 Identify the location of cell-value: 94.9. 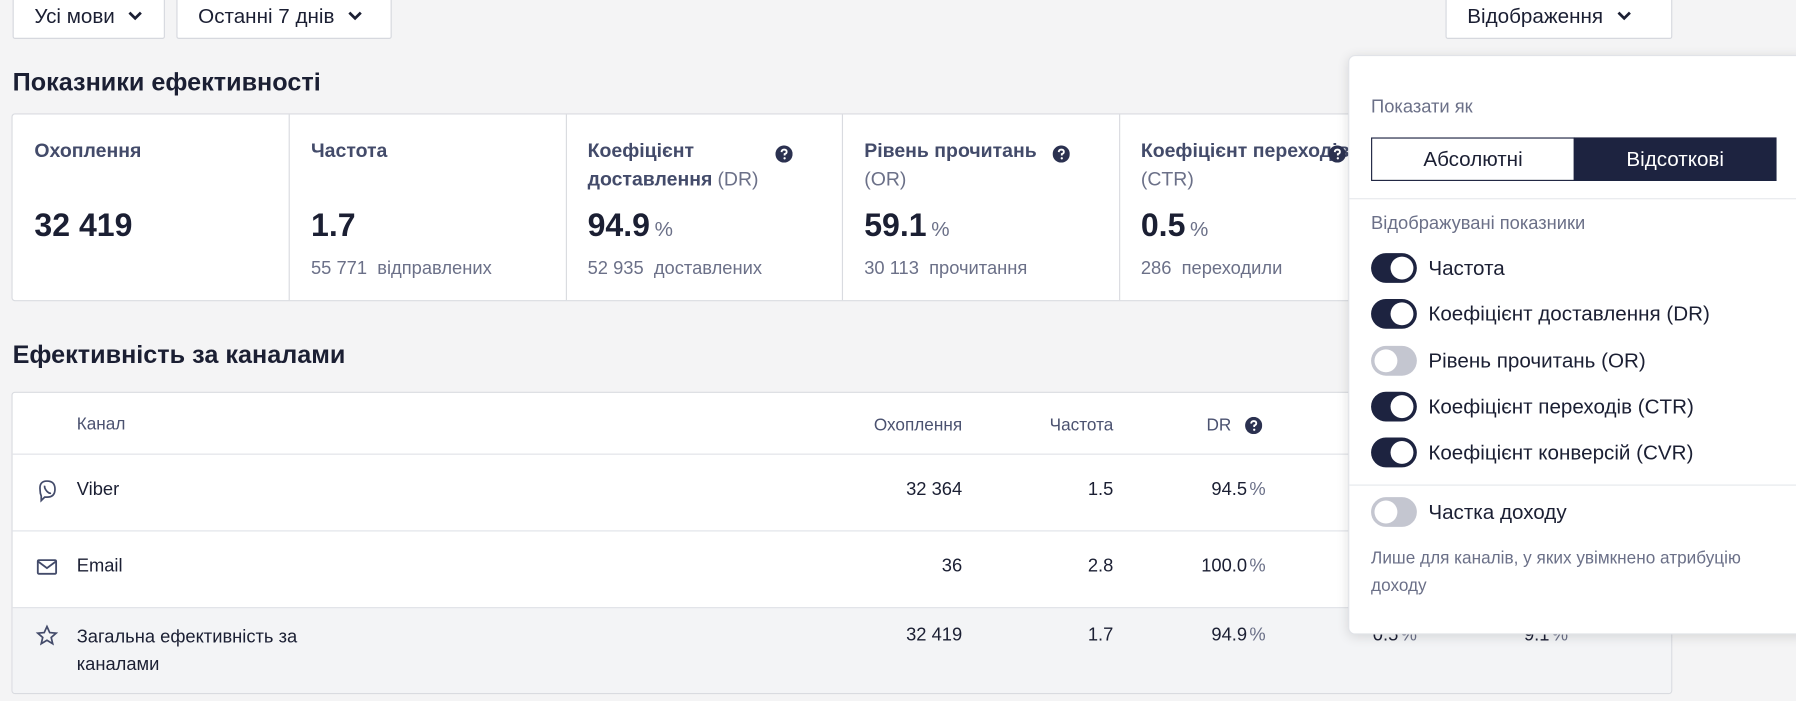
(1229, 635).